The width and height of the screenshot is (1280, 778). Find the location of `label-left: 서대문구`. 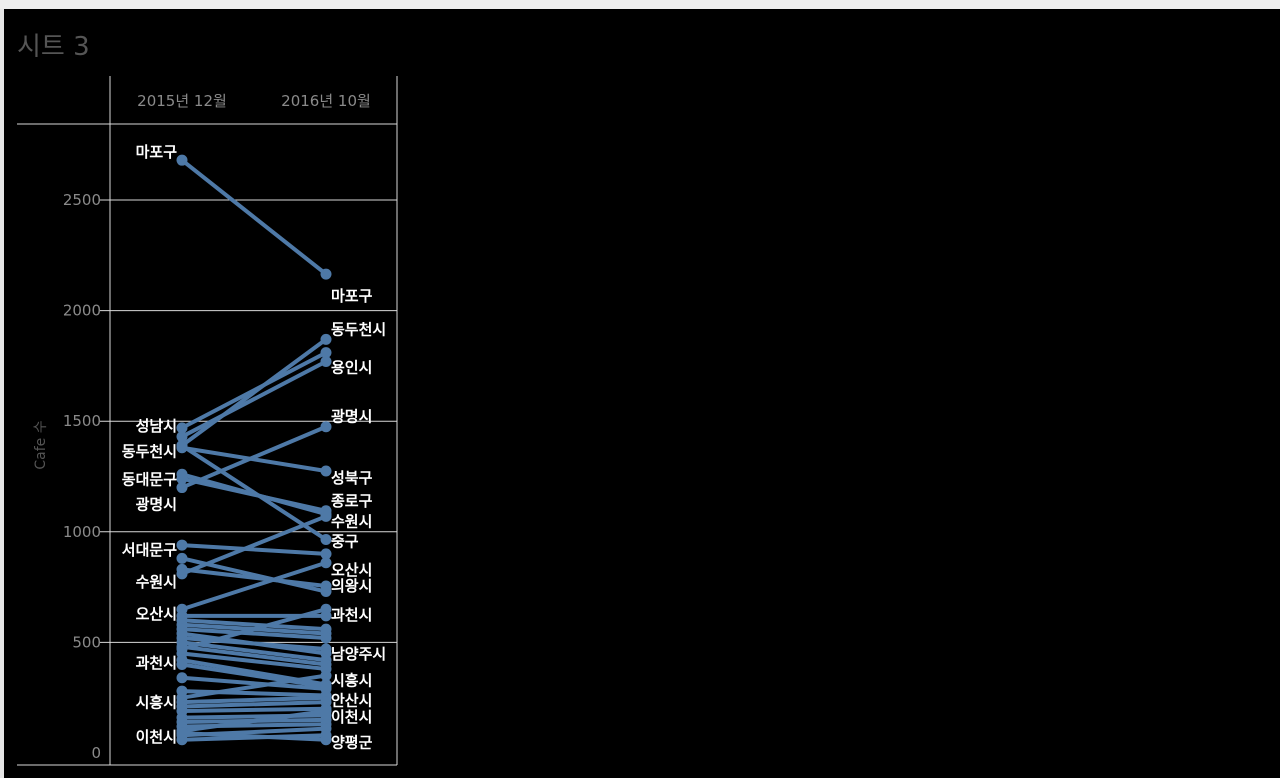

label-left: 서대문구 is located at coordinates (149, 550).